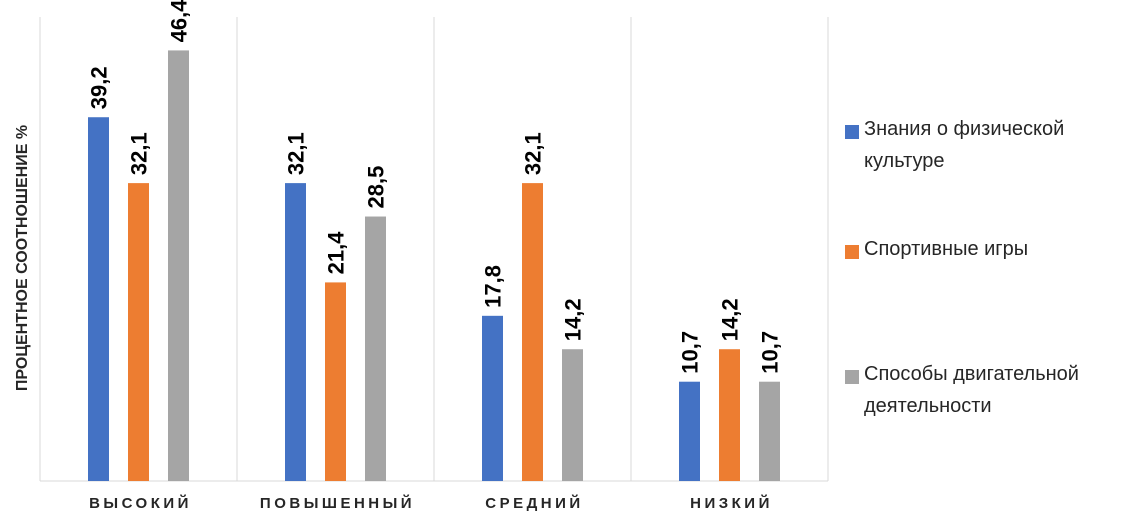 This screenshot has width=1129, height=517. Describe the element at coordinates (337, 503) in the screenshot. I see `category-label: ПОВЫШЕННЫЙ` at that location.